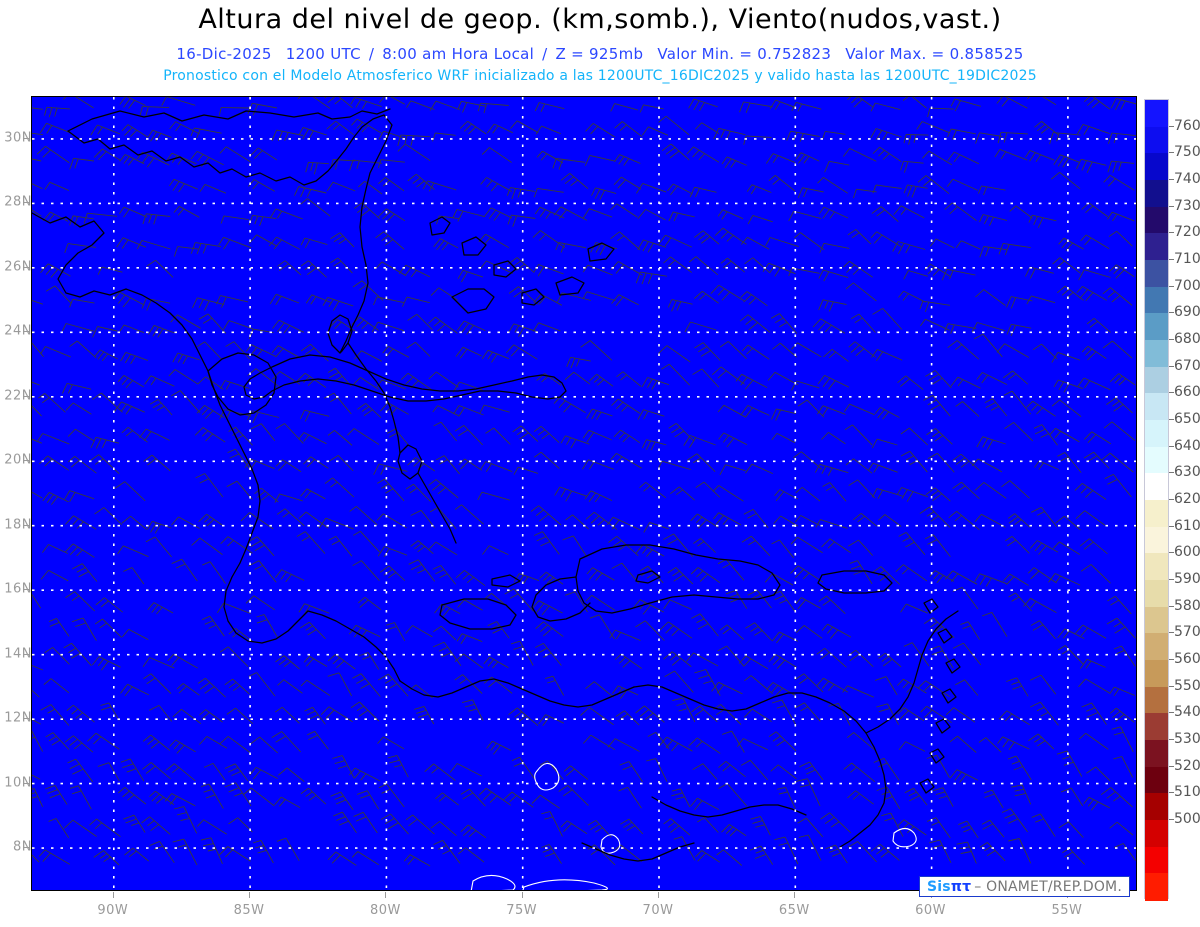 The height and width of the screenshot is (927, 1200). What do you see at coordinates (693, 826) in the screenshot?
I see `contour-lines-layer` at bounding box center [693, 826].